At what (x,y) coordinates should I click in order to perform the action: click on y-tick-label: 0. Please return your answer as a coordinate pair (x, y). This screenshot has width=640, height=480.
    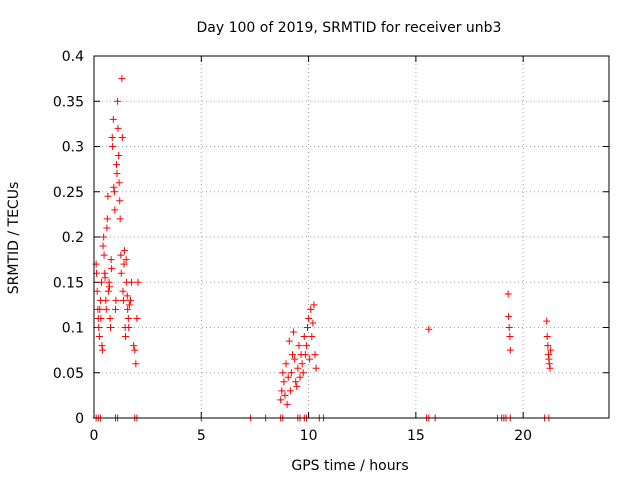
    Looking at the image, I should click on (79, 419).